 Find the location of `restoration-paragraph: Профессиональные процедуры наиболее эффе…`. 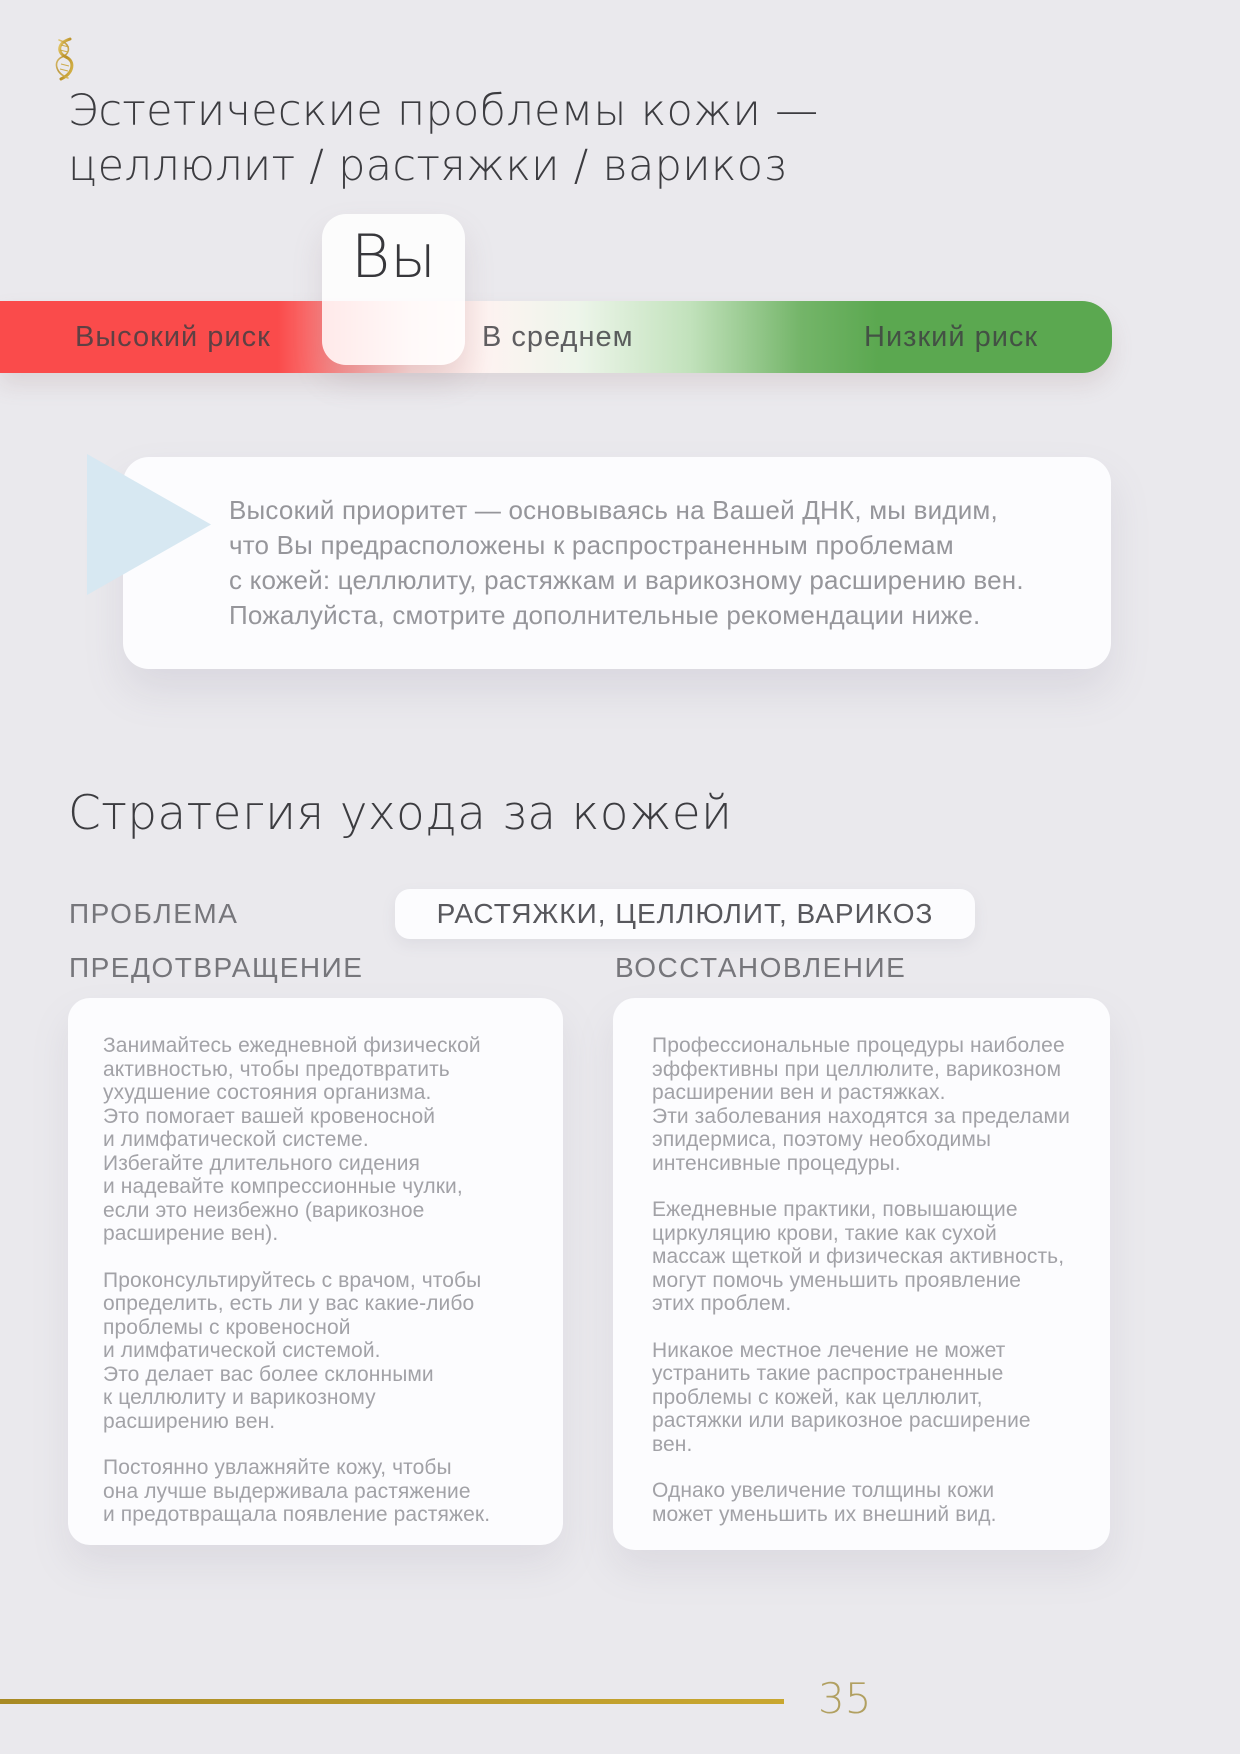

restoration-paragraph: Профессиональные процедуры наиболее эффе… is located at coordinates (861, 1104).